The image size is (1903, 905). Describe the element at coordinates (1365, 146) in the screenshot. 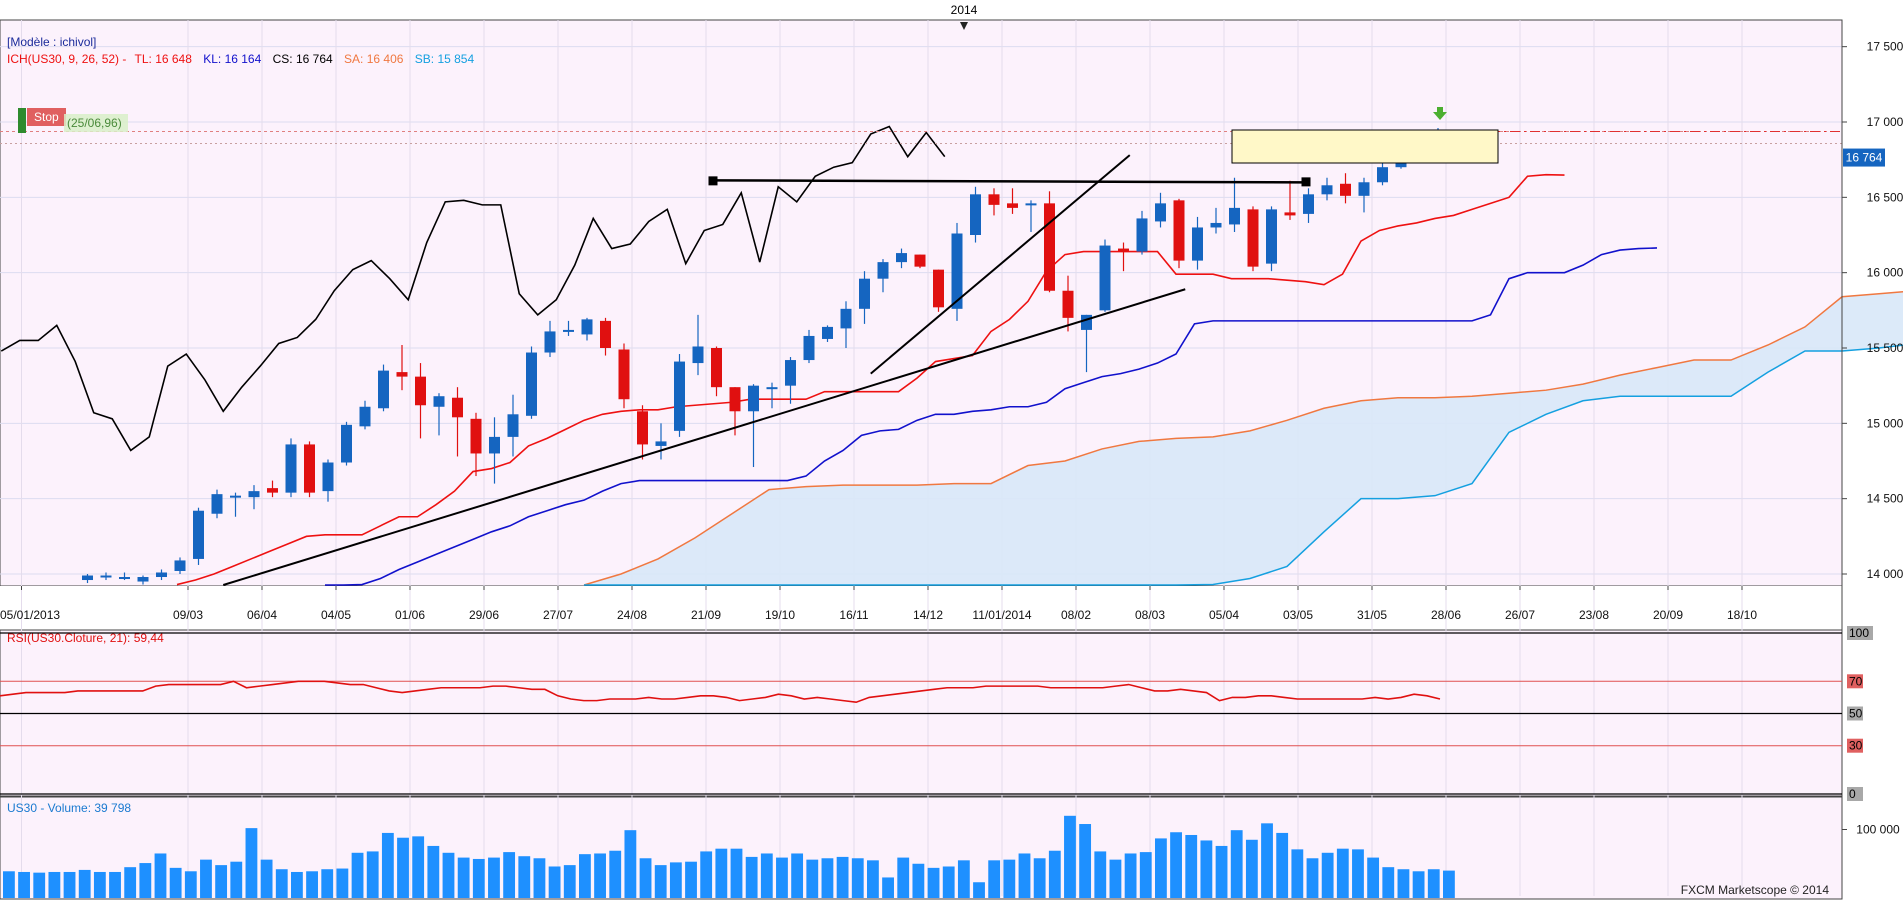

I see `highlight-zone-box` at that location.